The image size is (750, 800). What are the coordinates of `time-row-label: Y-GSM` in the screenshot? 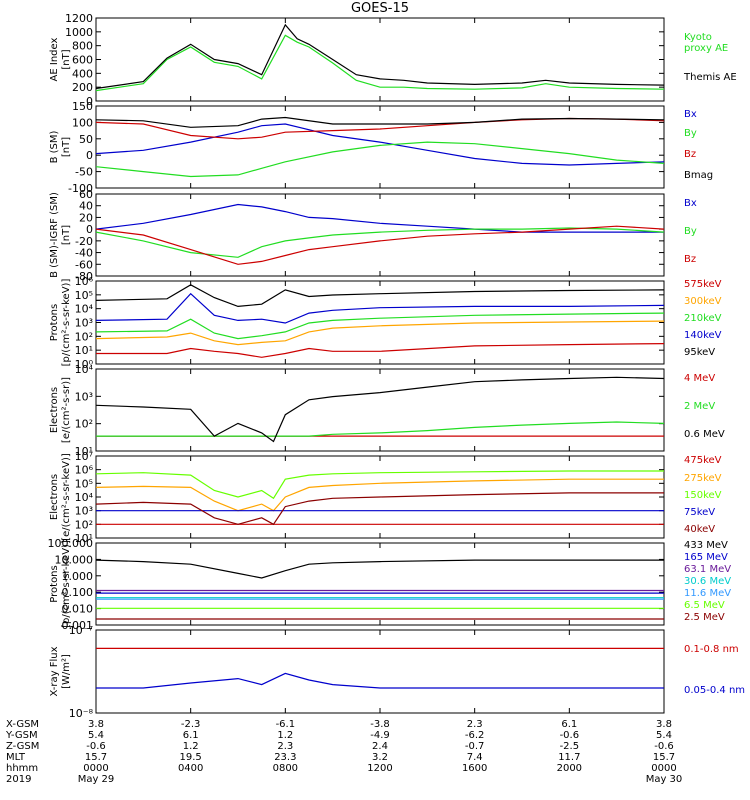 It's located at (21, 735).